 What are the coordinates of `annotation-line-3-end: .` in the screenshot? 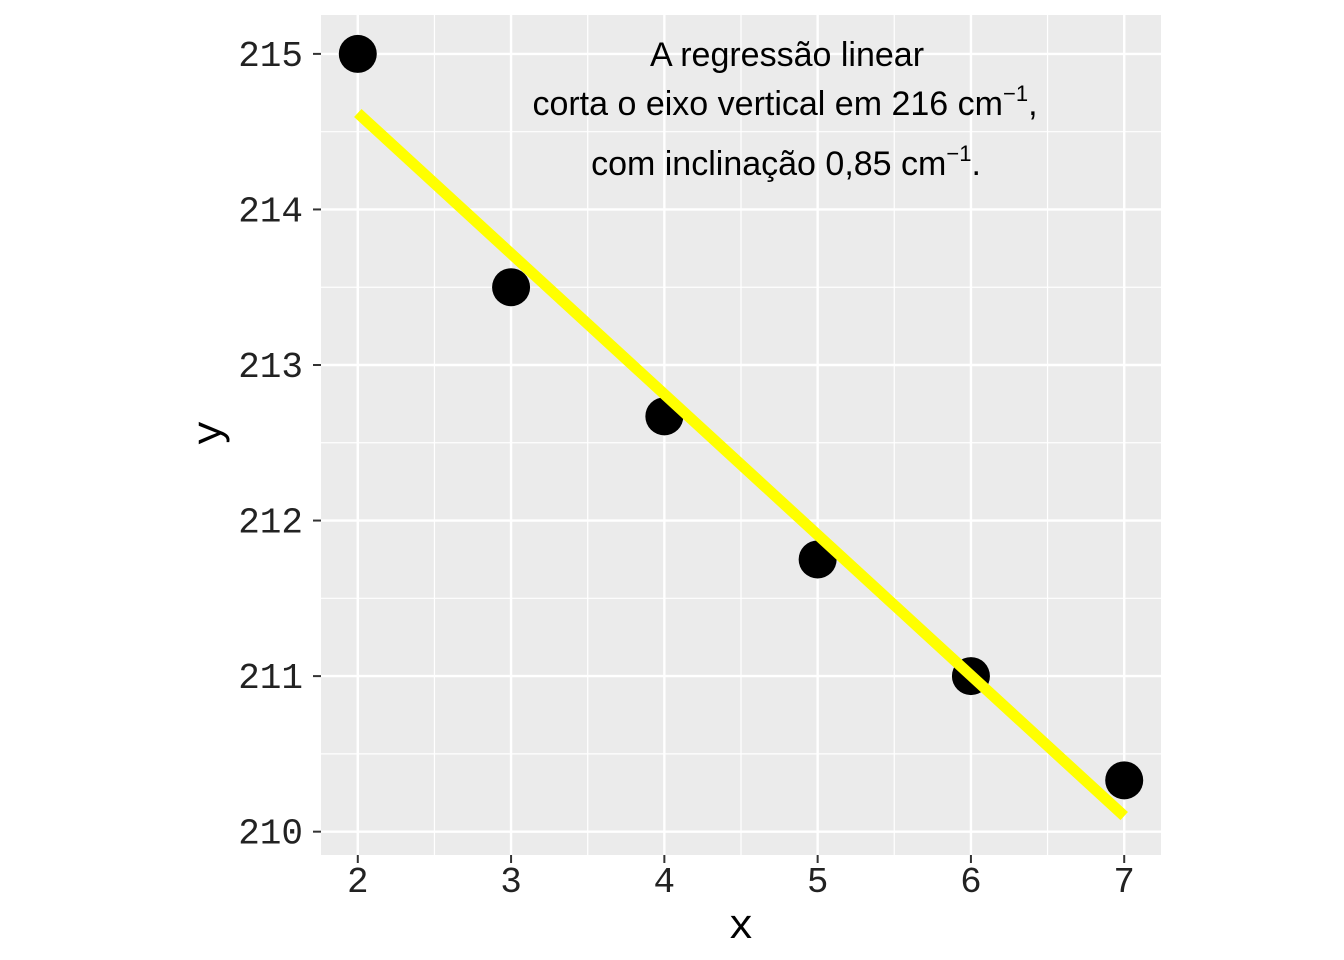 It's located at (975, 164).